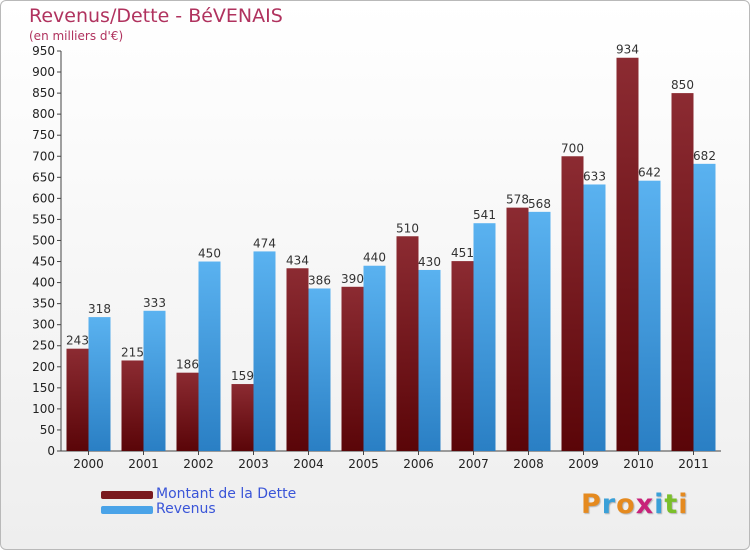 This screenshot has width=750, height=550. I want to click on data-label: 451, so click(462, 253).